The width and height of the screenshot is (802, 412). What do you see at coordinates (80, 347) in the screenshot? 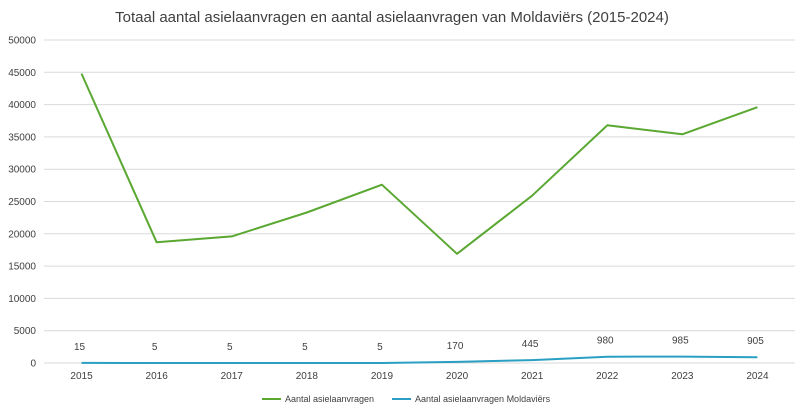
I see `data-label: 15` at bounding box center [80, 347].